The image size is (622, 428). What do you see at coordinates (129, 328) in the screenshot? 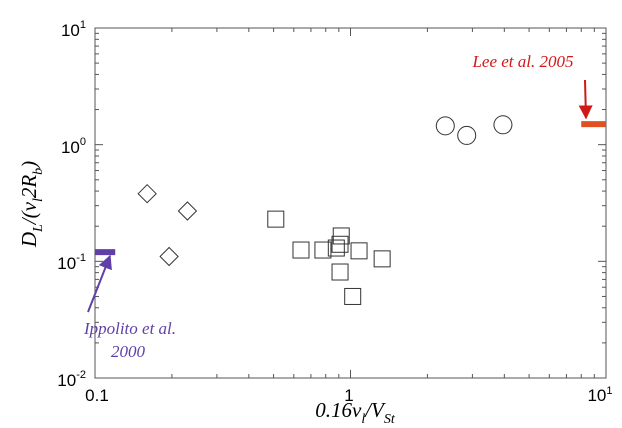
I see `annotation-label-ippolito-line1: Ippolito et al.` at bounding box center [129, 328].